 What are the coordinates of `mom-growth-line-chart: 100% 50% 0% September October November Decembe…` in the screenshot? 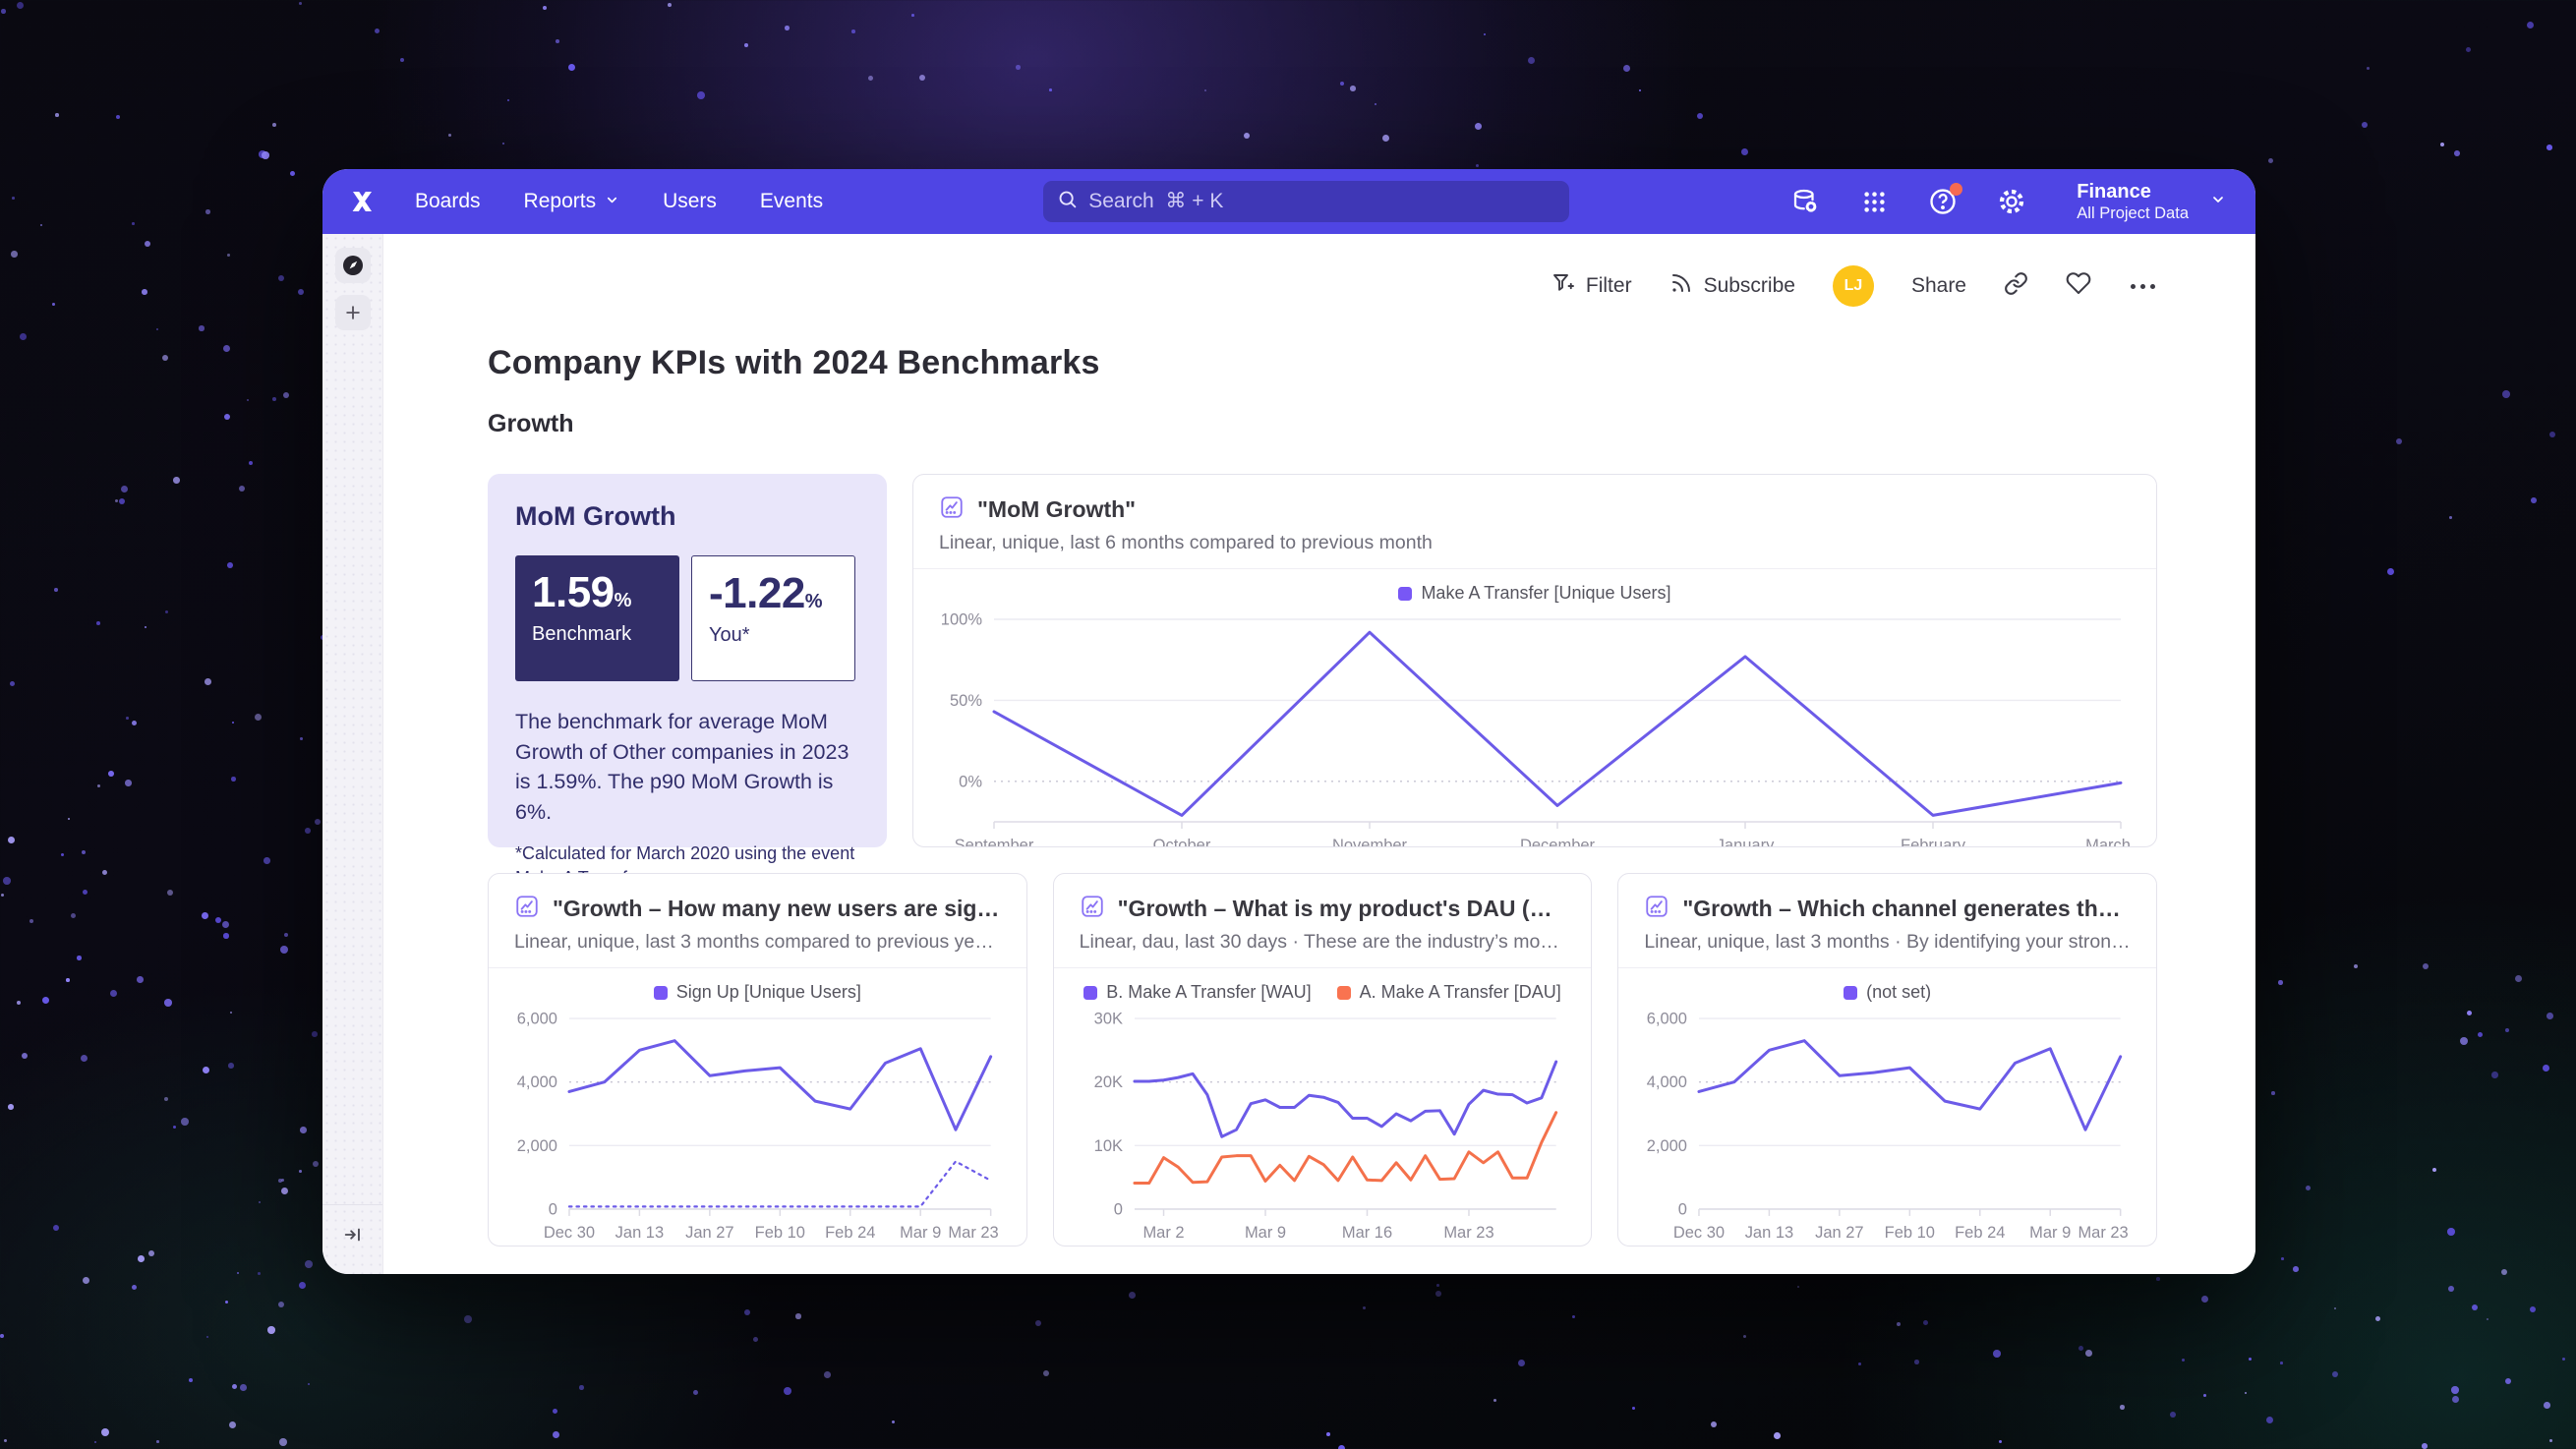 It's located at (1536, 729).